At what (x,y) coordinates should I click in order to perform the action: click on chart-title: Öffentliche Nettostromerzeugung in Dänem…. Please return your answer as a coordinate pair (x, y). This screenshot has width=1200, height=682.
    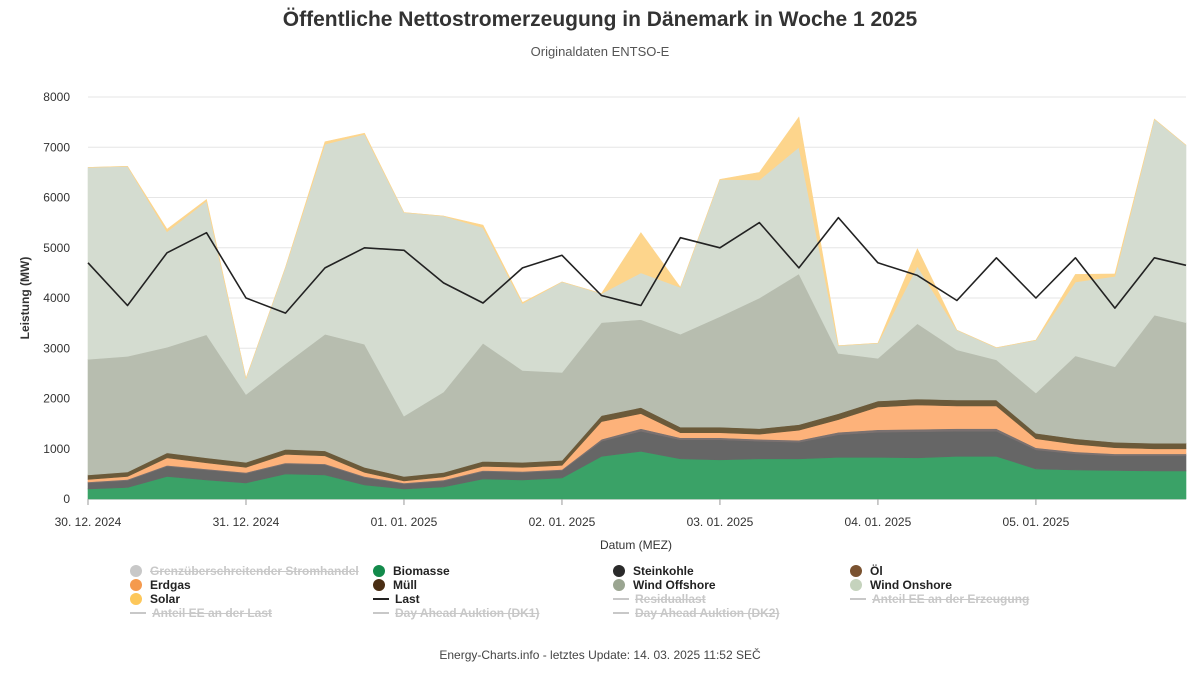
    Looking at the image, I should click on (600, 19).